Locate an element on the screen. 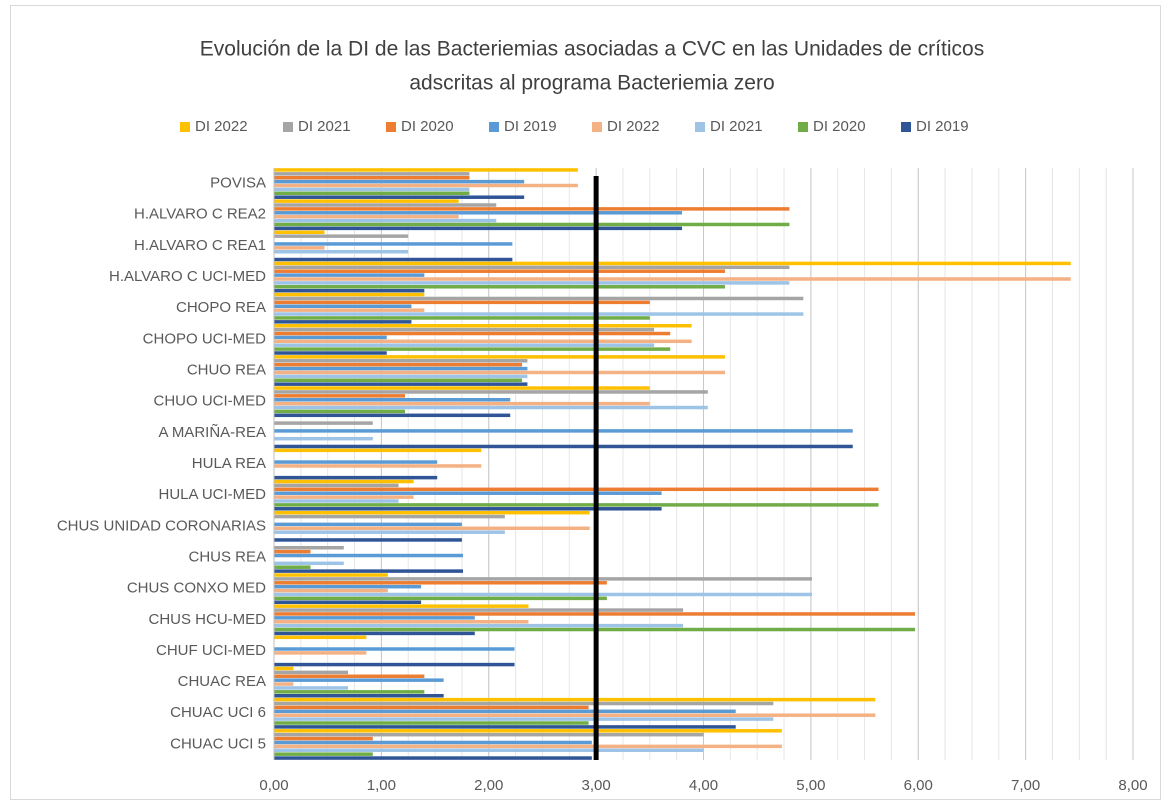 The height and width of the screenshot is (807, 1171). y-tick-label: CHOPO REA is located at coordinates (221, 307).